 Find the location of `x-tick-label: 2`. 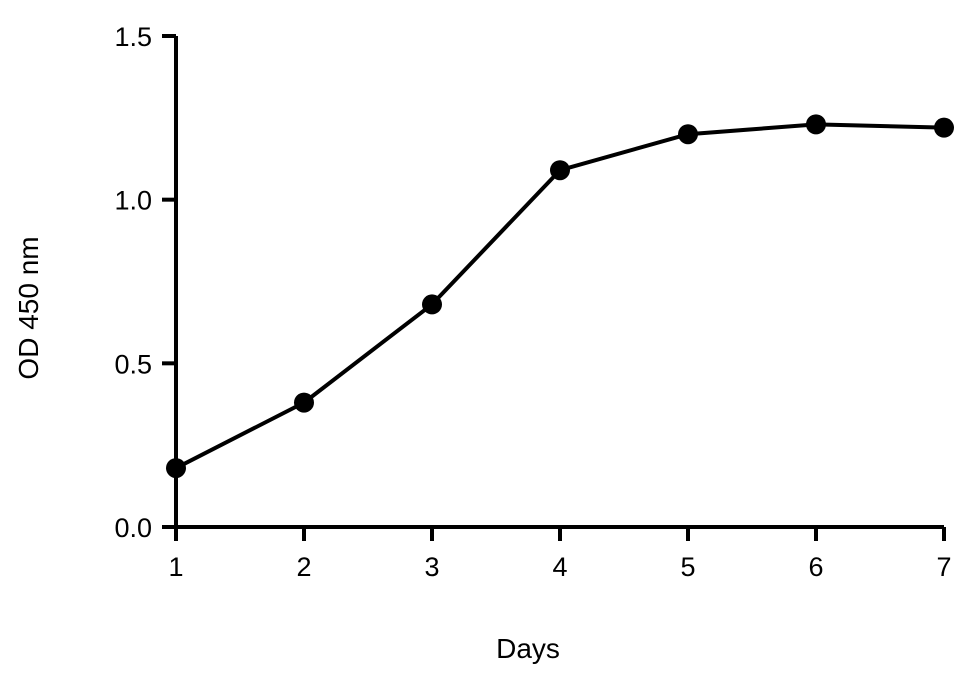

x-tick-label: 2 is located at coordinates (303, 567).